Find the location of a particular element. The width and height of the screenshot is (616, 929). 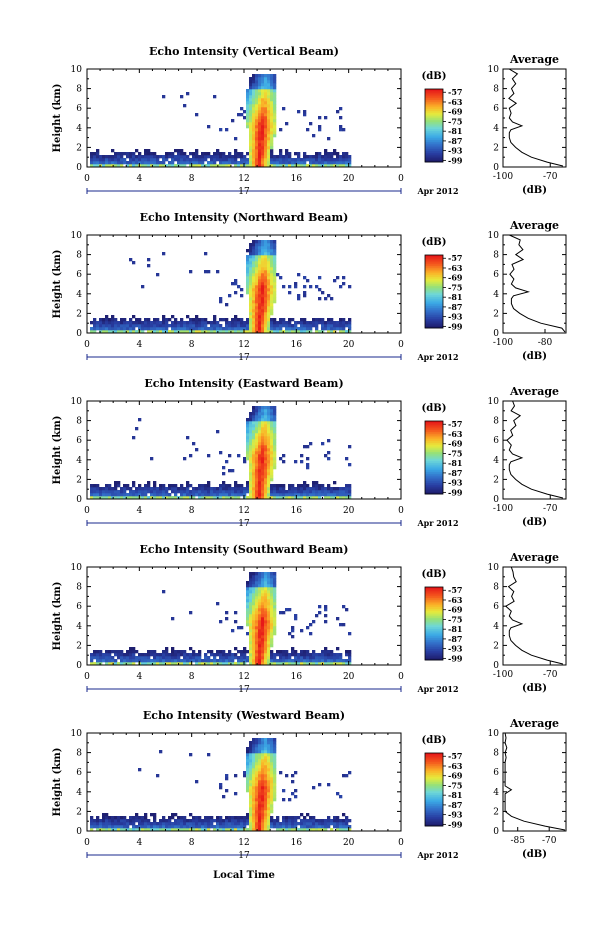

panel-title: Echo Intensity (Northward Beam) is located at coordinates (244, 217).